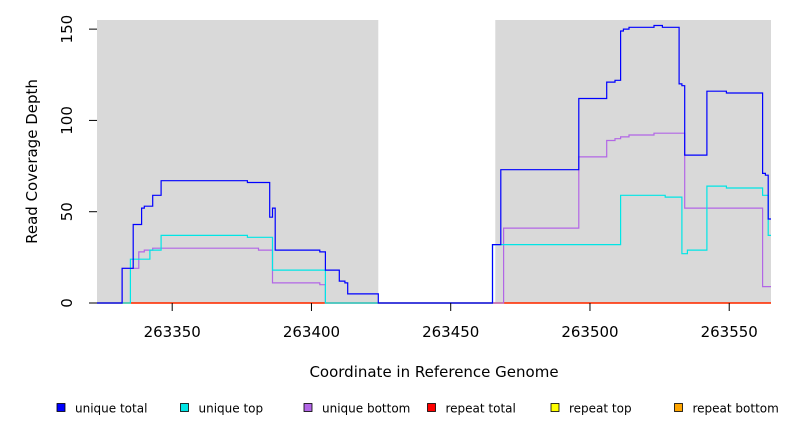 This screenshot has width=792, height=432. I want to click on legend-label-repeat-bottom: repeat bottom, so click(736, 409).